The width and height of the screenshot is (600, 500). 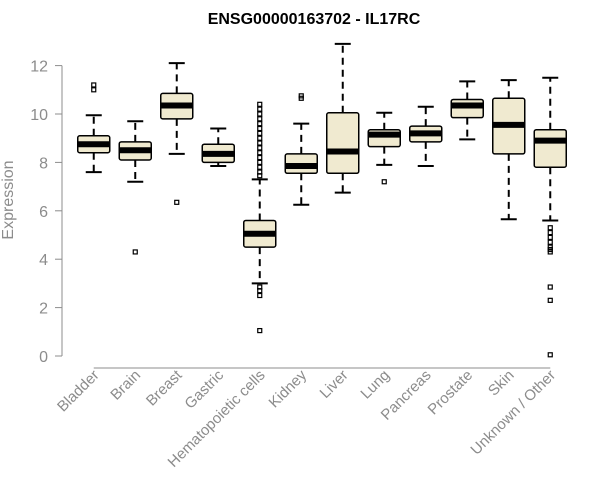 What do you see at coordinates (334, 384) in the screenshot?
I see `x-tick-label: Liver` at bounding box center [334, 384].